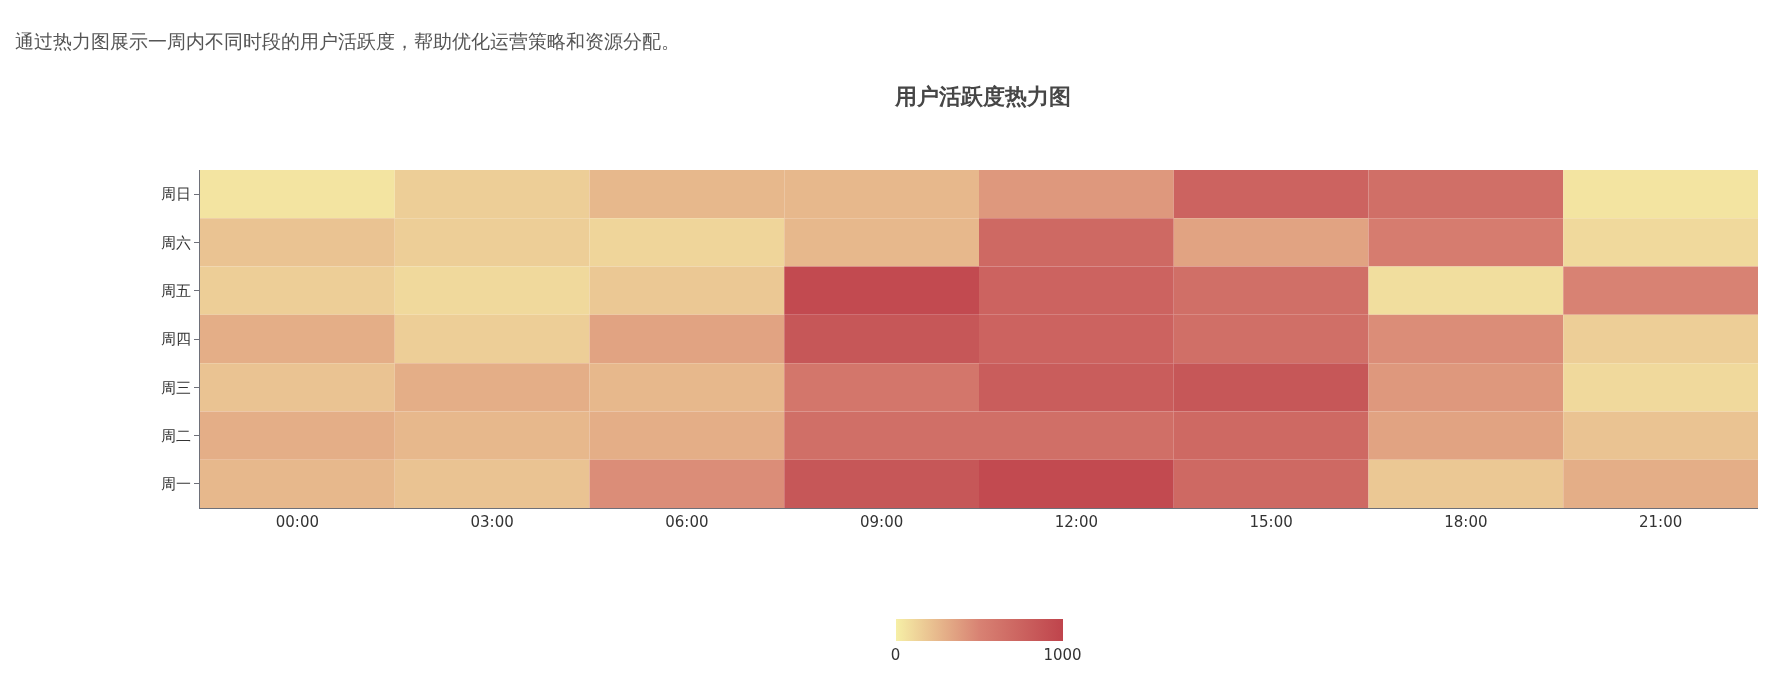 The image size is (1788, 681). Describe the element at coordinates (1062, 654) in the screenshot. I see `color-bar-label: 1000` at that location.